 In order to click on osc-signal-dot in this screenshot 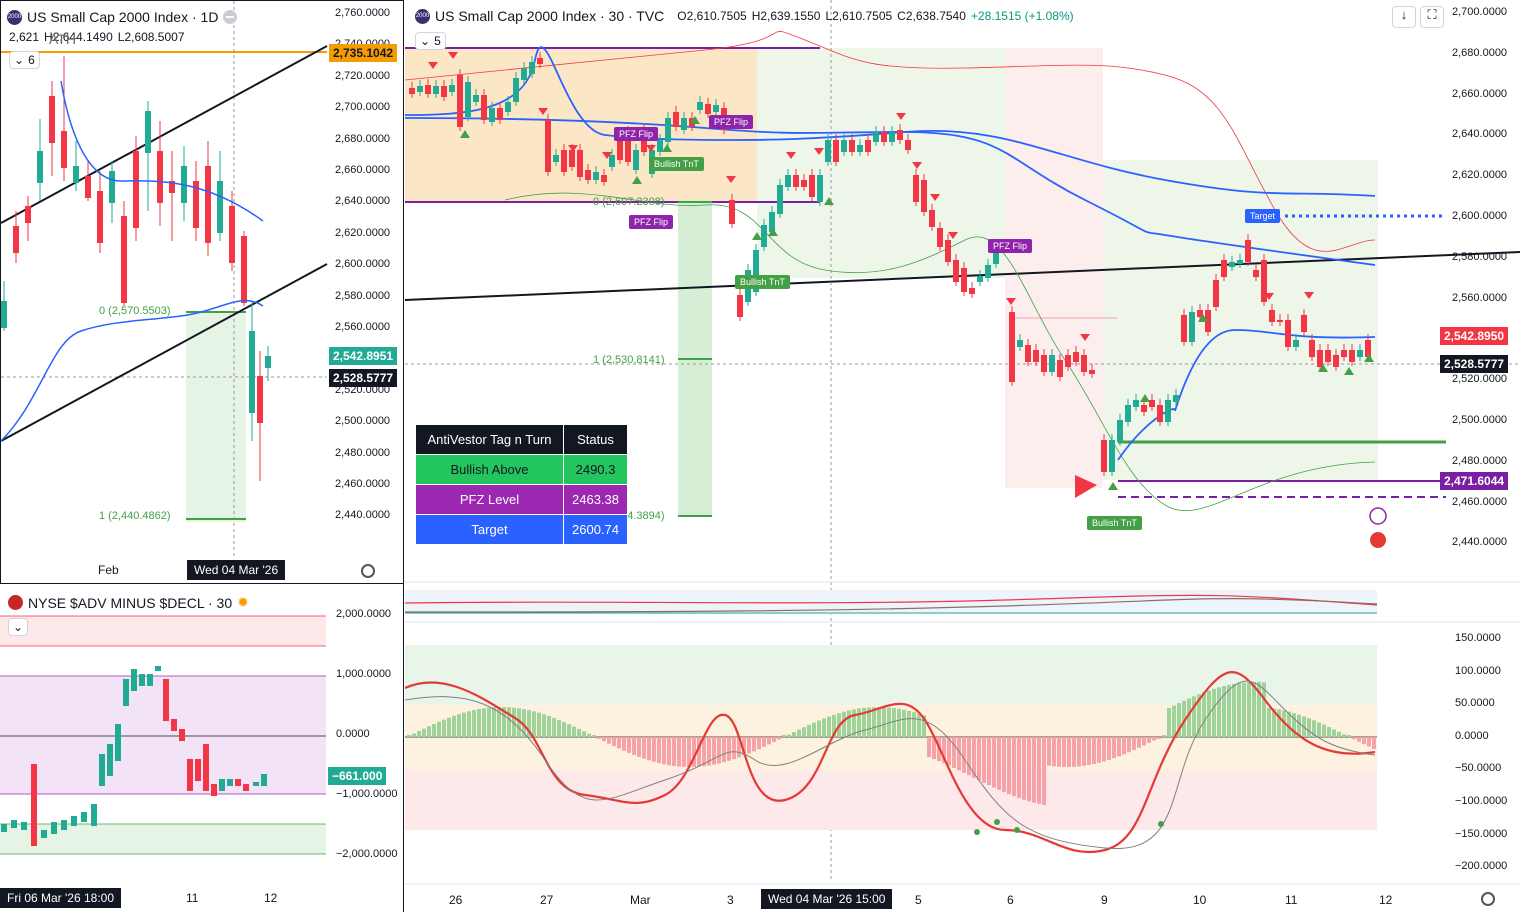, I will do `click(1017, 830)`.